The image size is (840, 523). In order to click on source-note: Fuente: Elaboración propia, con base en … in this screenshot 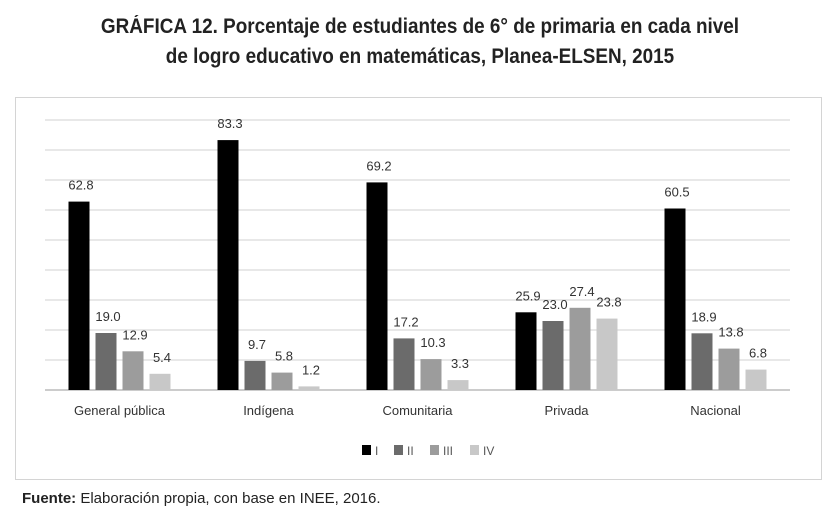, I will do `click(201, 498)`.